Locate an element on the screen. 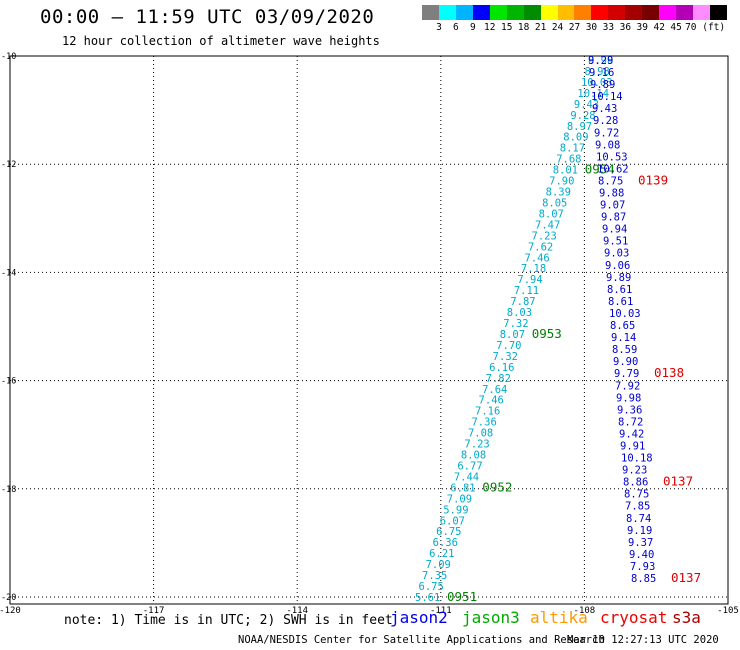 The image size is (740, 650). wave-height-value: 7.16 is located at coordinates (487, 412).